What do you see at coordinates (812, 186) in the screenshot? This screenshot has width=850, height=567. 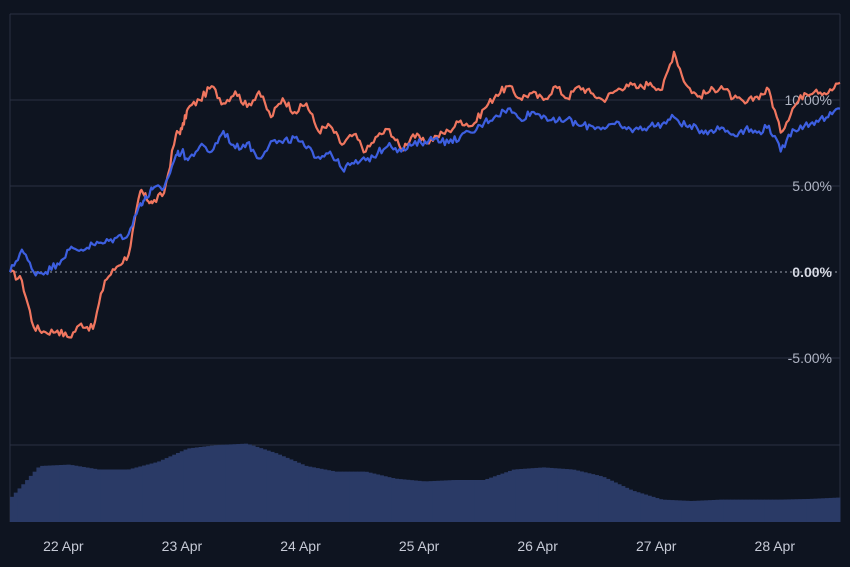 I see `y-tick-label: 5.00%` at bounding box center [812, 186].